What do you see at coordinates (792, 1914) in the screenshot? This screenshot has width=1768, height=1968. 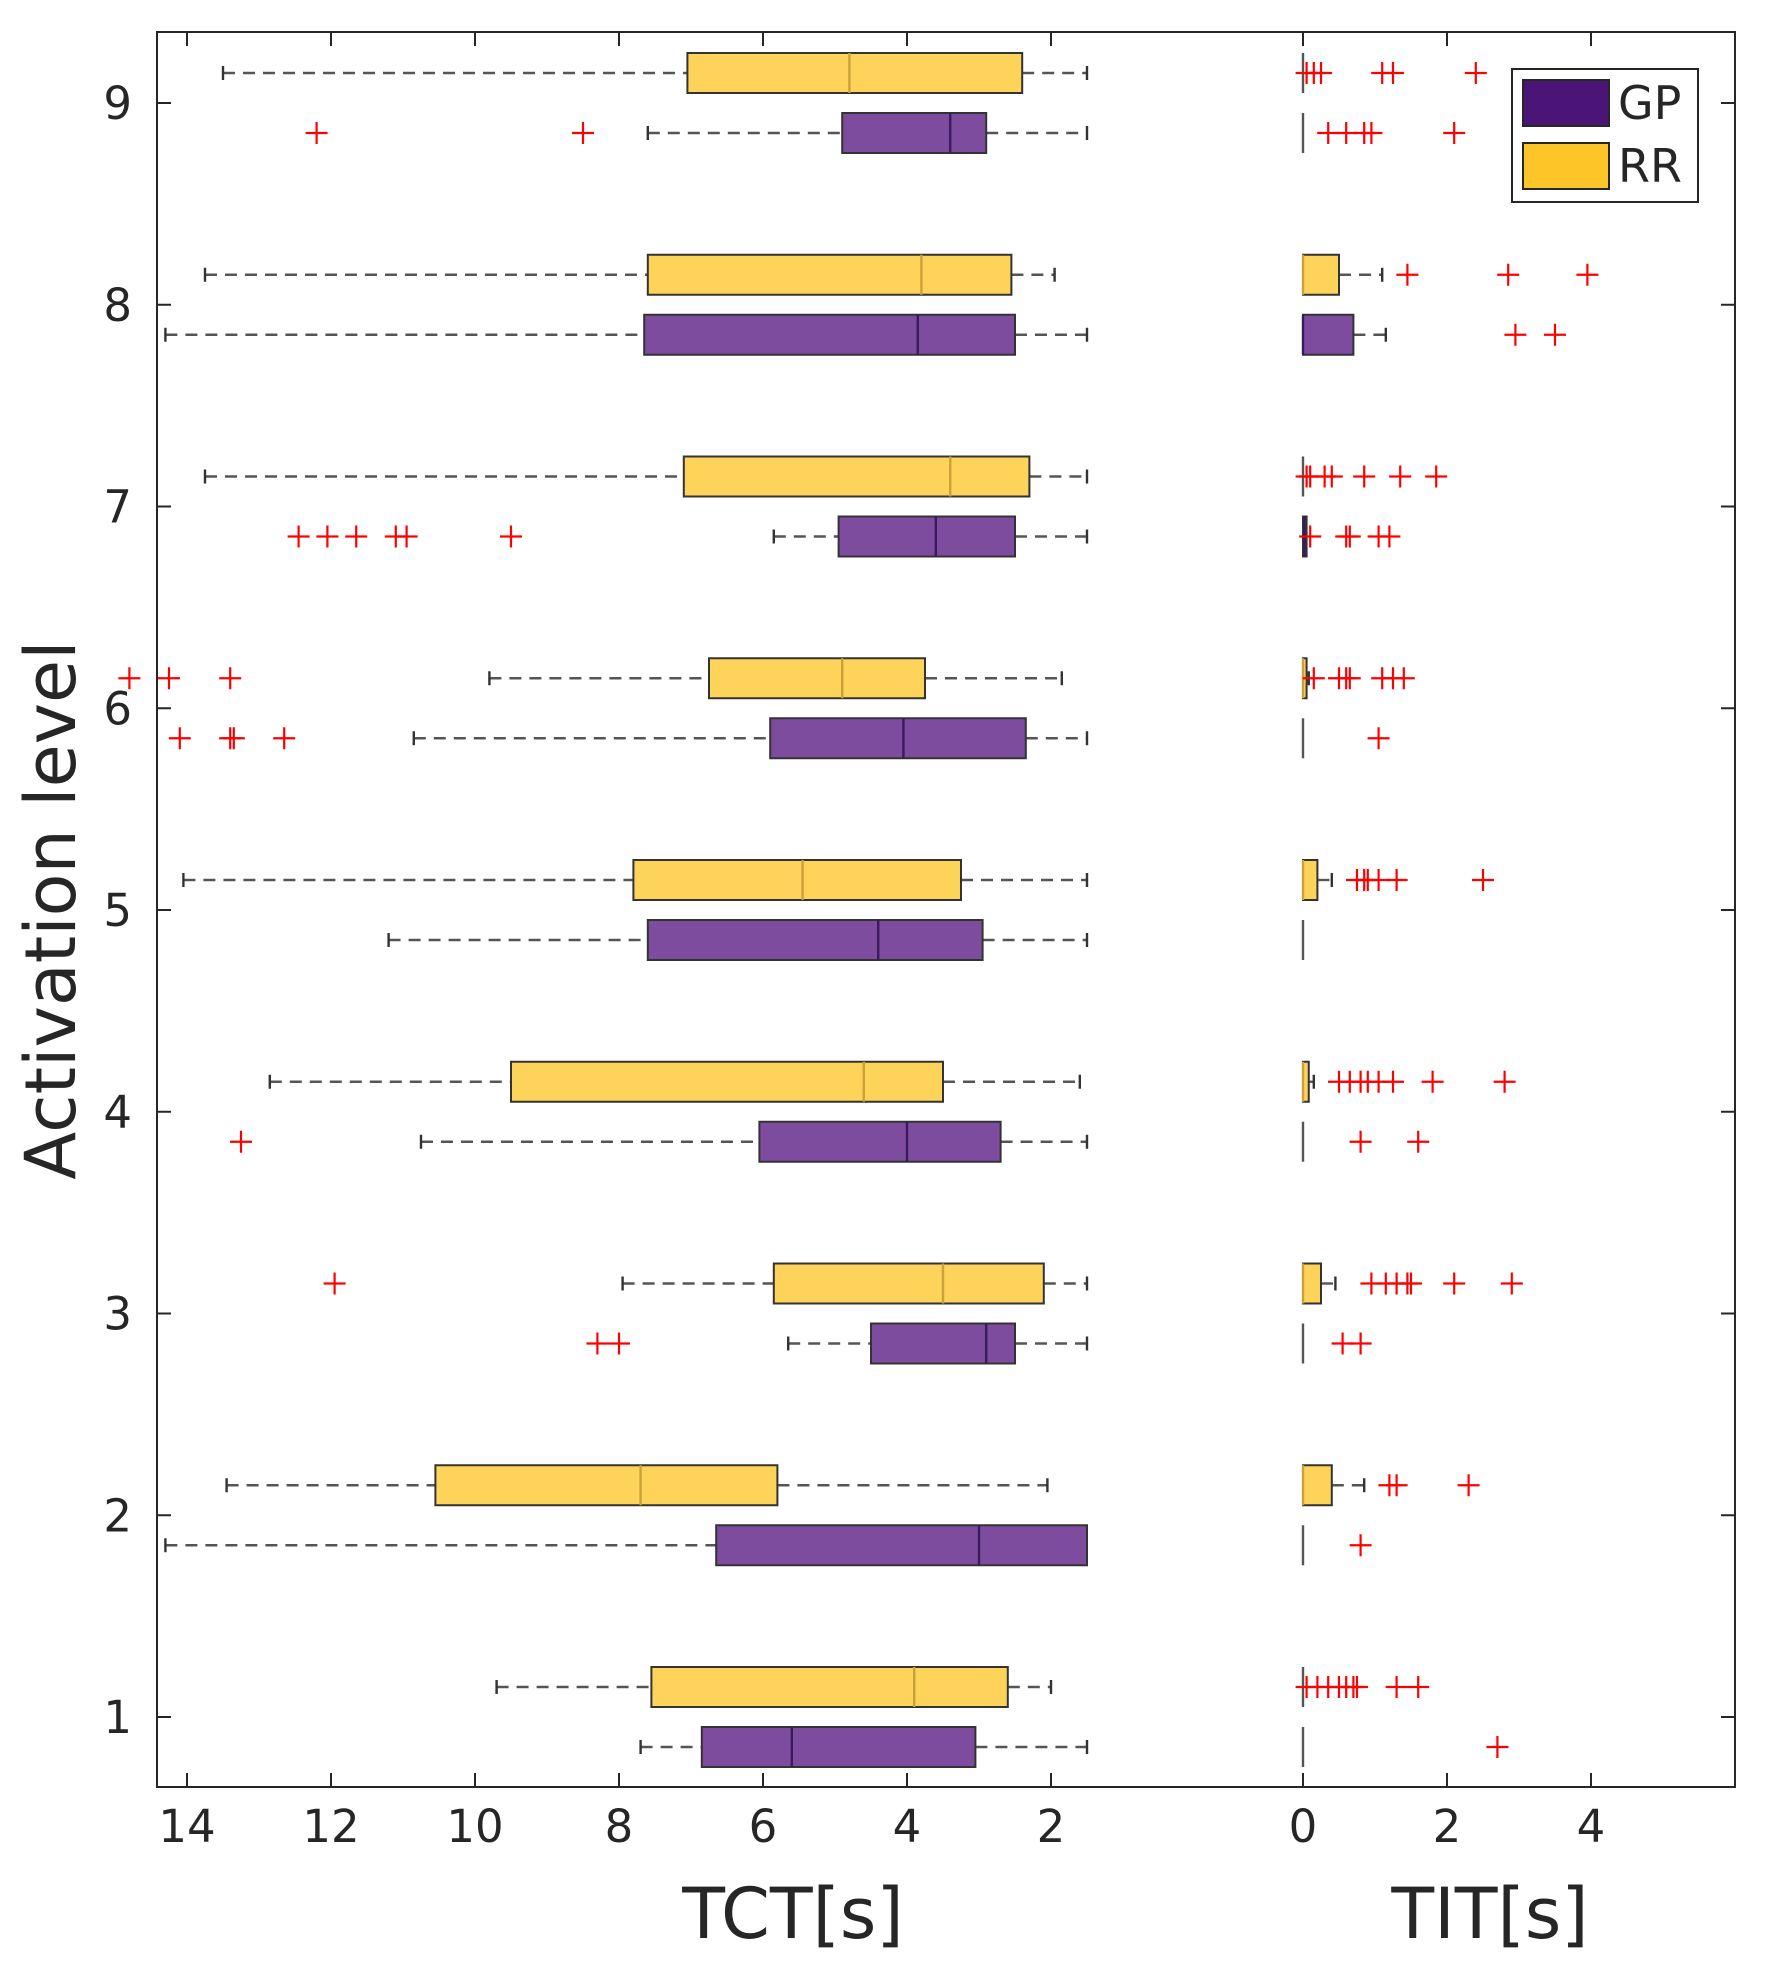 I see `x-axis-title-tct: TCT[s]` at bounding box center [792, 1914].